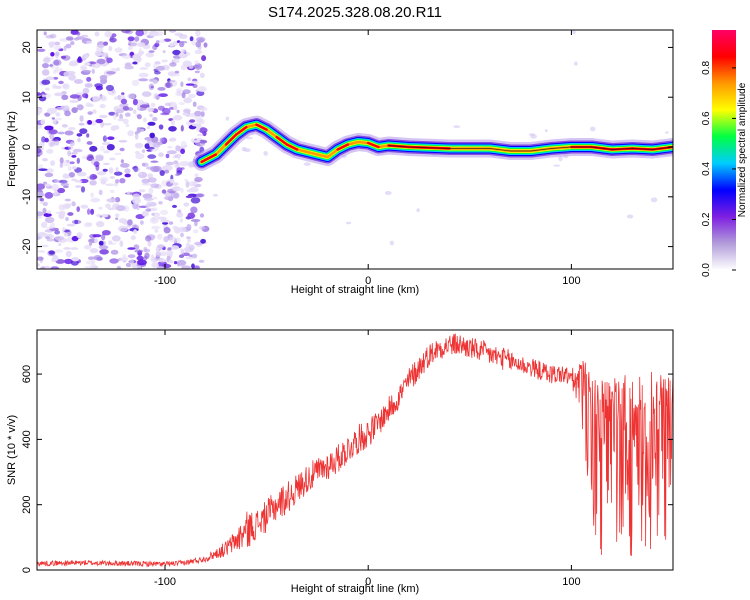 This screenshot has height=600, width=750. I want to click on colorbar-ticks: 0.0 0.2 0.4 0.6 0.8, so click(718, 169).